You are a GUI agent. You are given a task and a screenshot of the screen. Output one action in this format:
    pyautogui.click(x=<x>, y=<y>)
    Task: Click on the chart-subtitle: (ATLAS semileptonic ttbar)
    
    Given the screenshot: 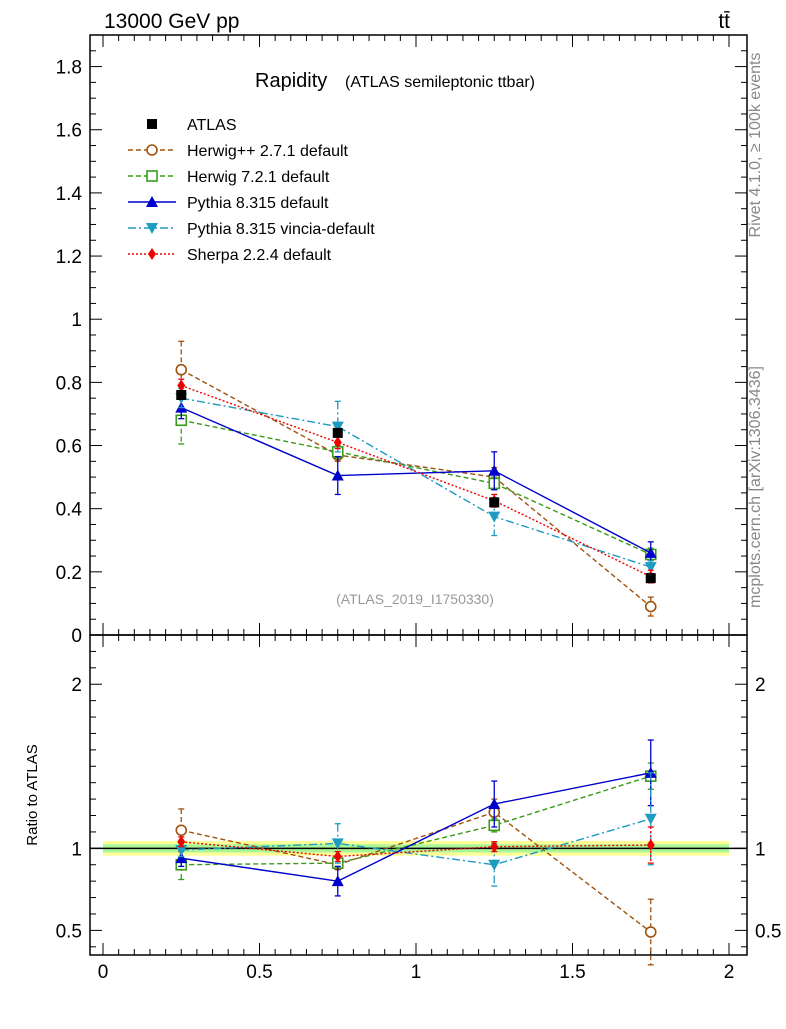 What is the action you would take?
    pyautogui.click(x=440, y=82)
    